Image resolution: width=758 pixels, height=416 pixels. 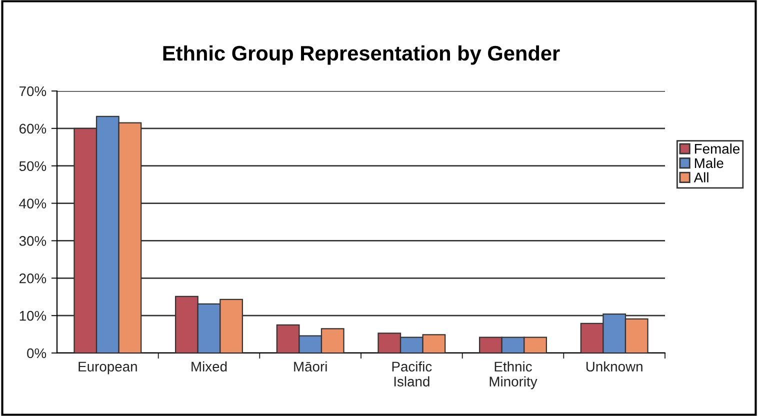 What do you see at coordinates (361, 55) in the screenshot?
I see `chart-title: Ethnic Group Representation by Gender` at bounding box center [361, 55].